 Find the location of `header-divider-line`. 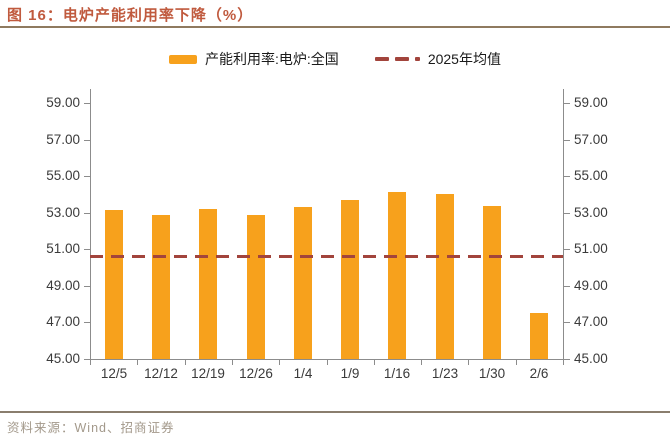

header-divider-line is located at coordinates (335, 27).